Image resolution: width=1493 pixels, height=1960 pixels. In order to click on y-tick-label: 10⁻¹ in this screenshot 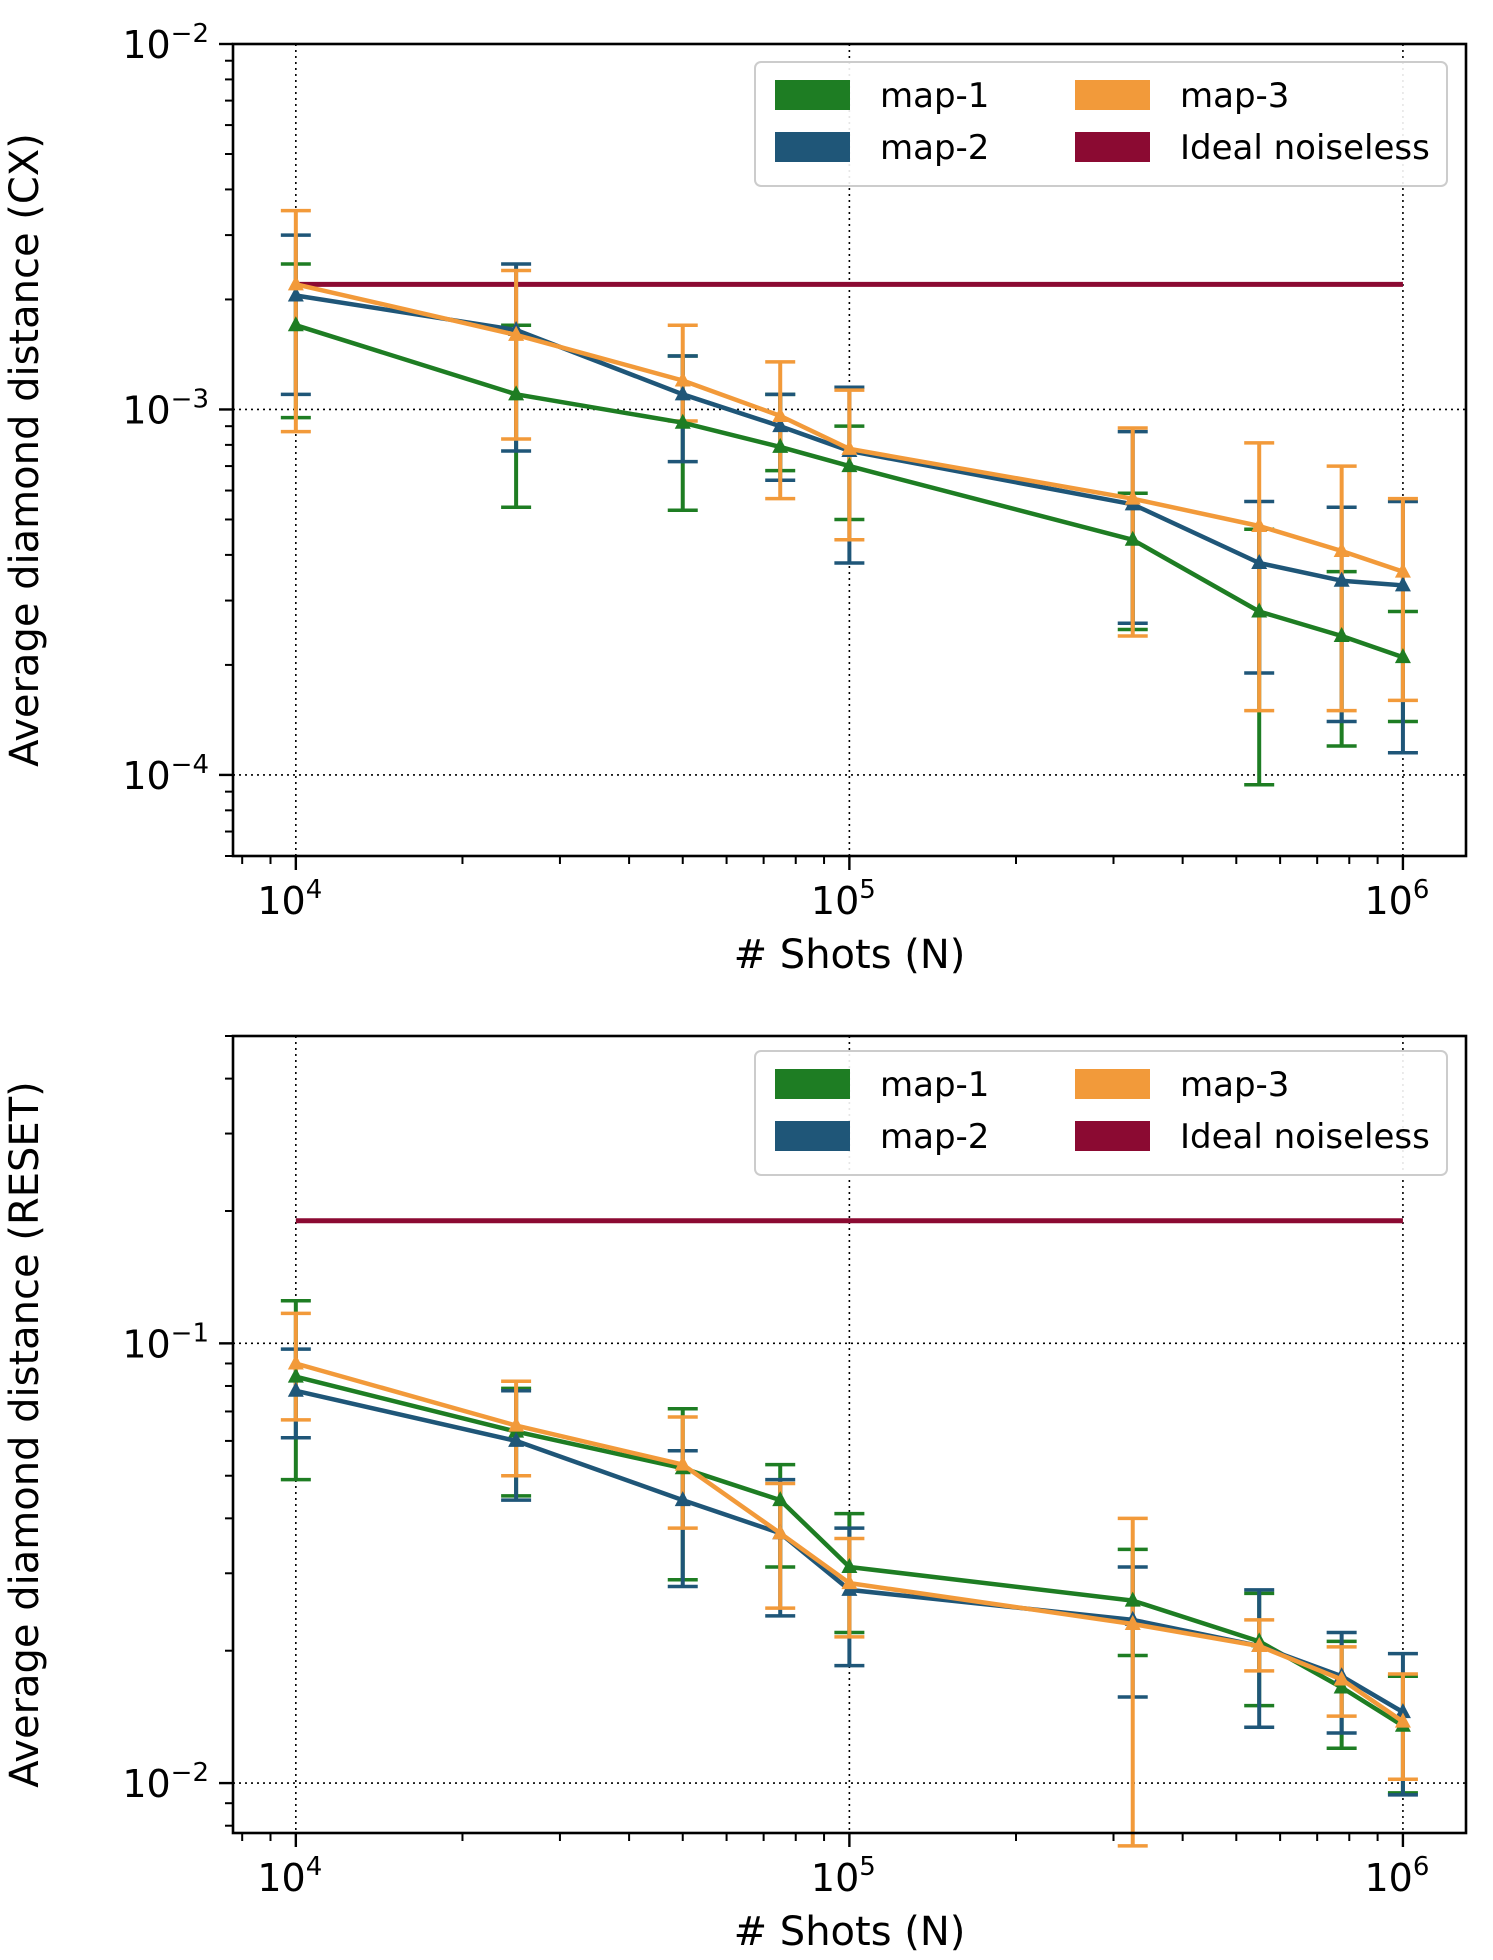, I will do `click(165, 1342)`.